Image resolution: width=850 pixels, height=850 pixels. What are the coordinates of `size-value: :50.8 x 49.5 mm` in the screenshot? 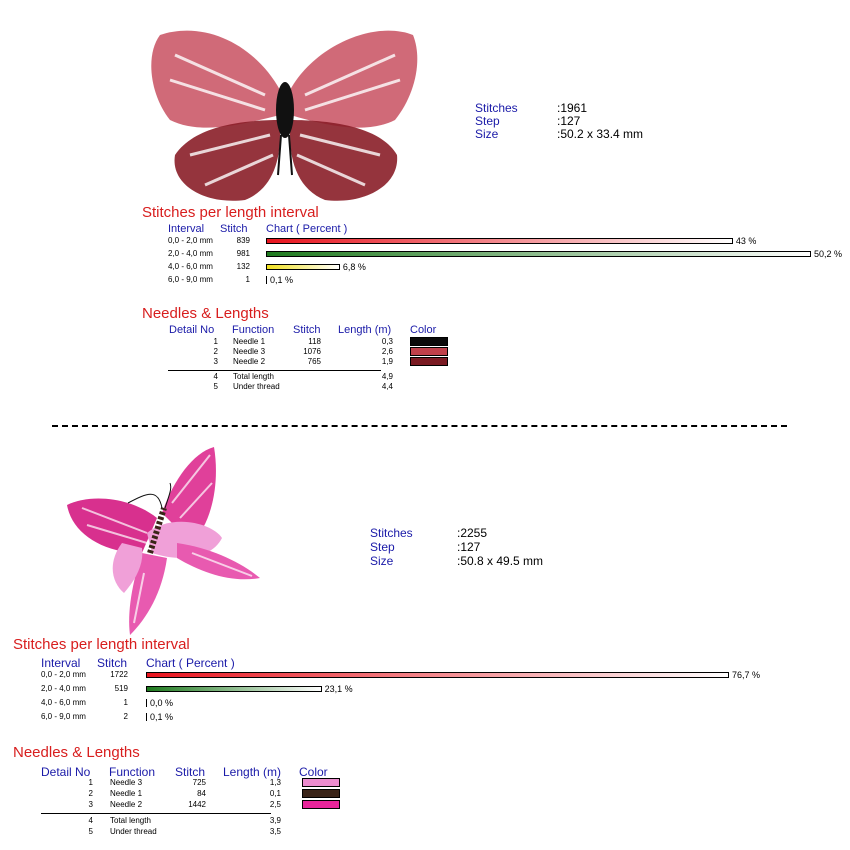 It's located at (500, 561).